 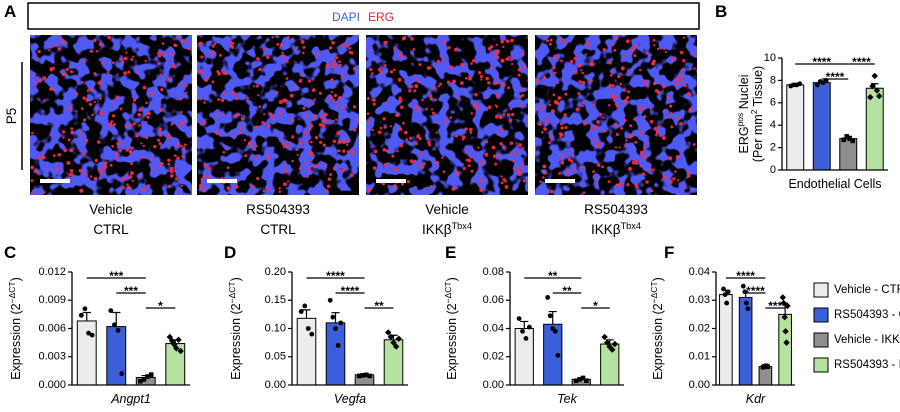 I want to click on legend-label: Vehicle - CTRL, so click(x=867, y=290).